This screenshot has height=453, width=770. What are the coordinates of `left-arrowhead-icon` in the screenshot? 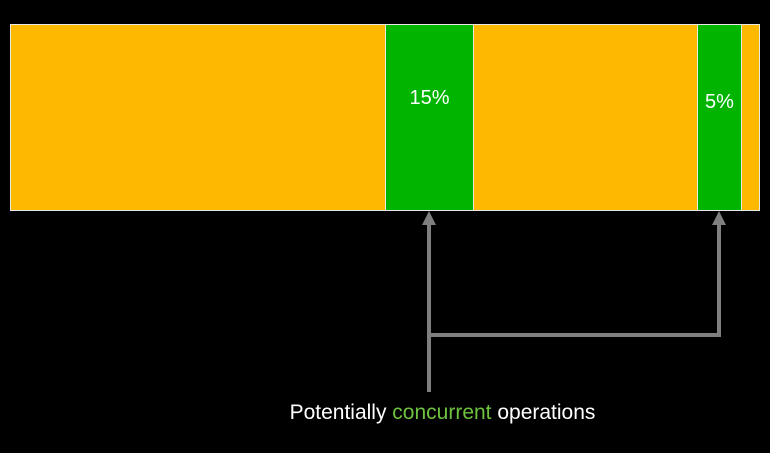 It's located at (429, 218).